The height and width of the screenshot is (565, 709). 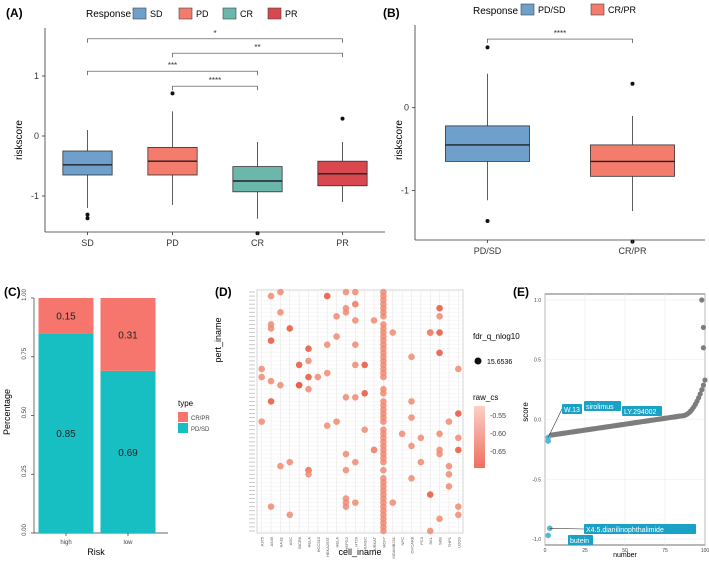 What do you see at coordinates (625, 551) in the screenshot?
I see `x-tick-label: 50` at bounding box center [625, 551].